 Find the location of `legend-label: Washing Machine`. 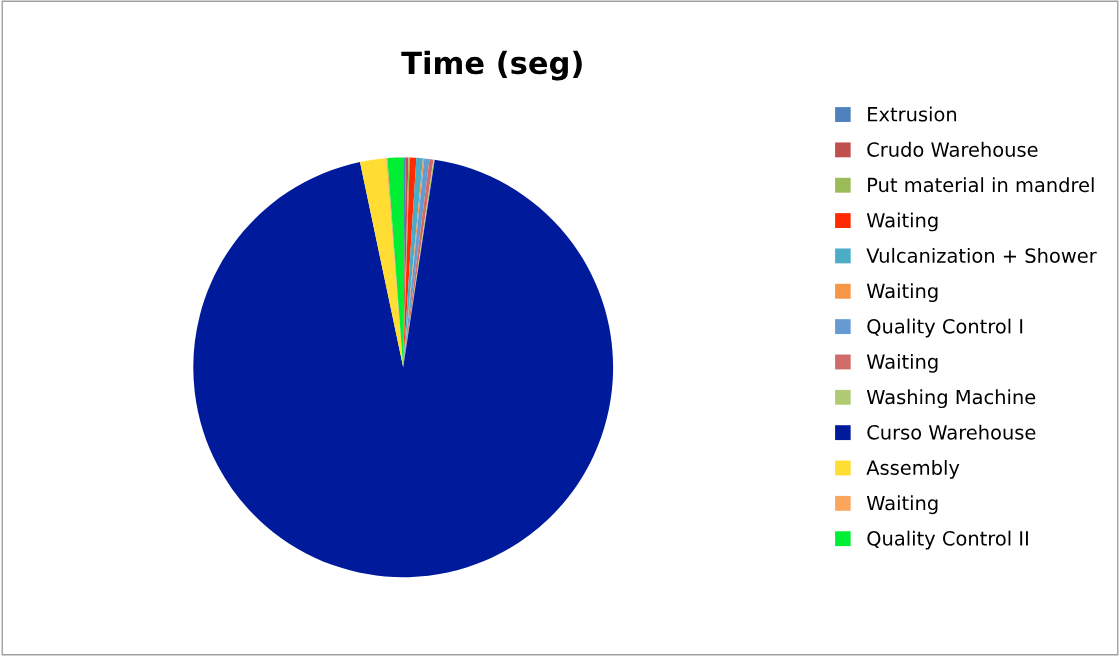

legend-label: Washing Machine is located at coordinates (951, 399).